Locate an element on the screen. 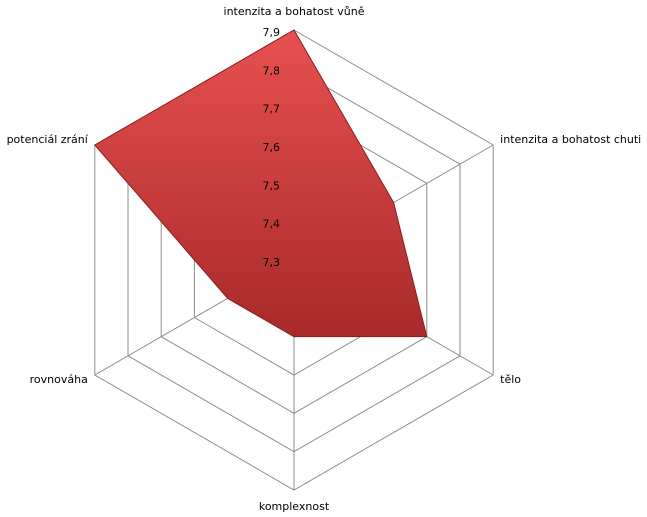  category-label: tělo is located at coordinates (510, 379).